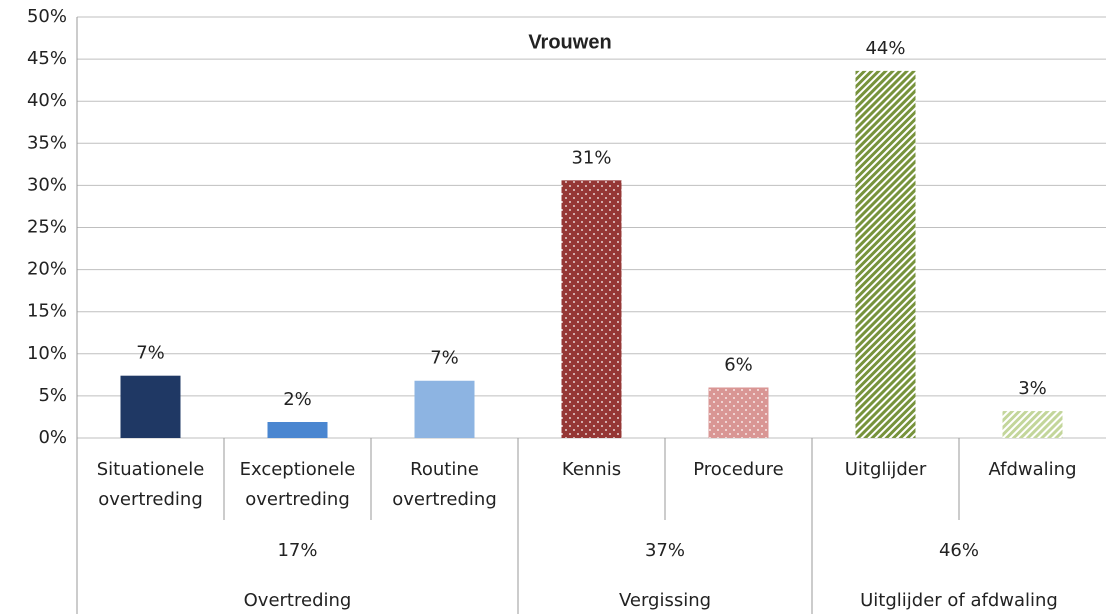  I want to click on value-label: 2%, so click(297, 399).